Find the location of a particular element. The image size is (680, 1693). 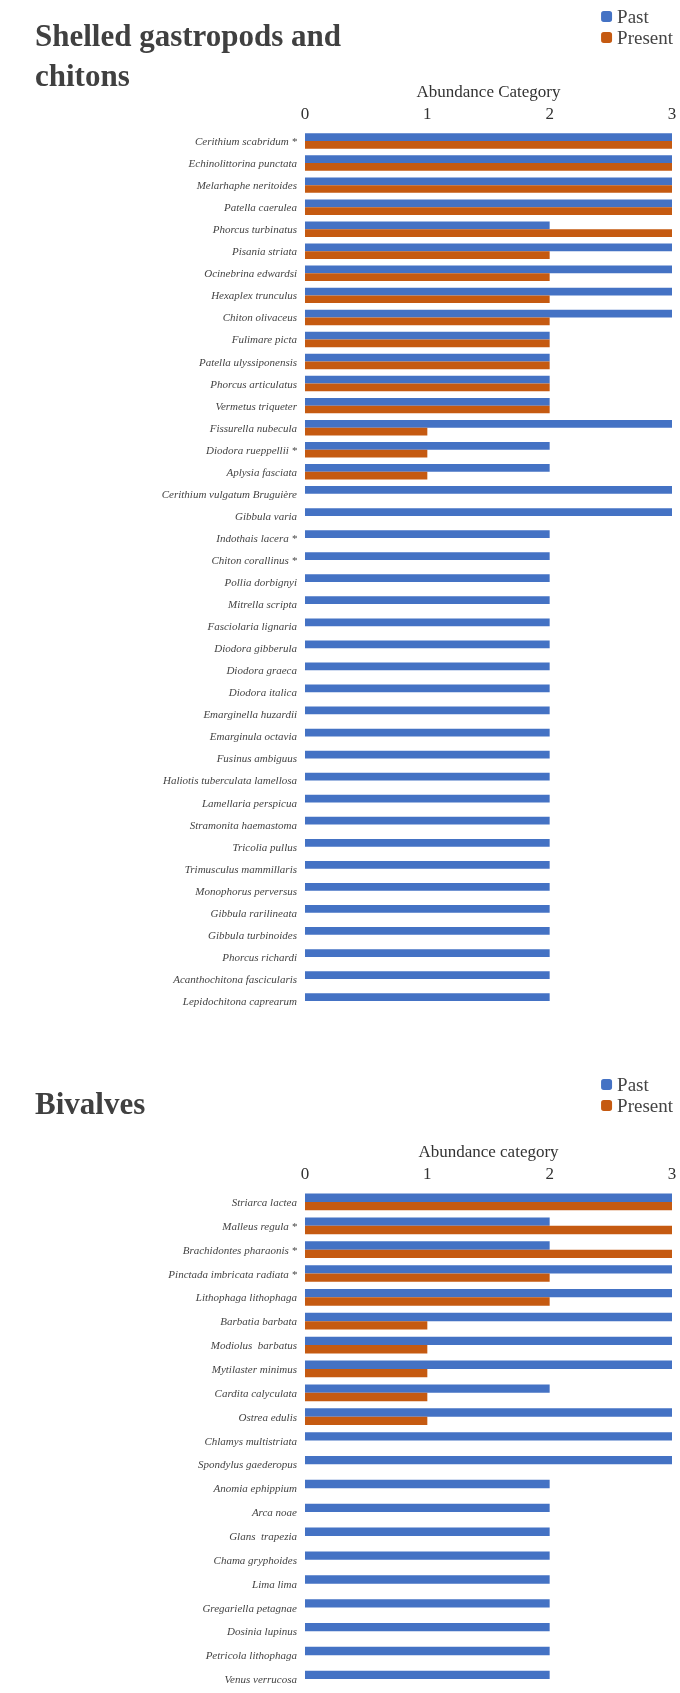

y-tick-label: Fasciolaria lignaria is located at coordinates (252, 626).